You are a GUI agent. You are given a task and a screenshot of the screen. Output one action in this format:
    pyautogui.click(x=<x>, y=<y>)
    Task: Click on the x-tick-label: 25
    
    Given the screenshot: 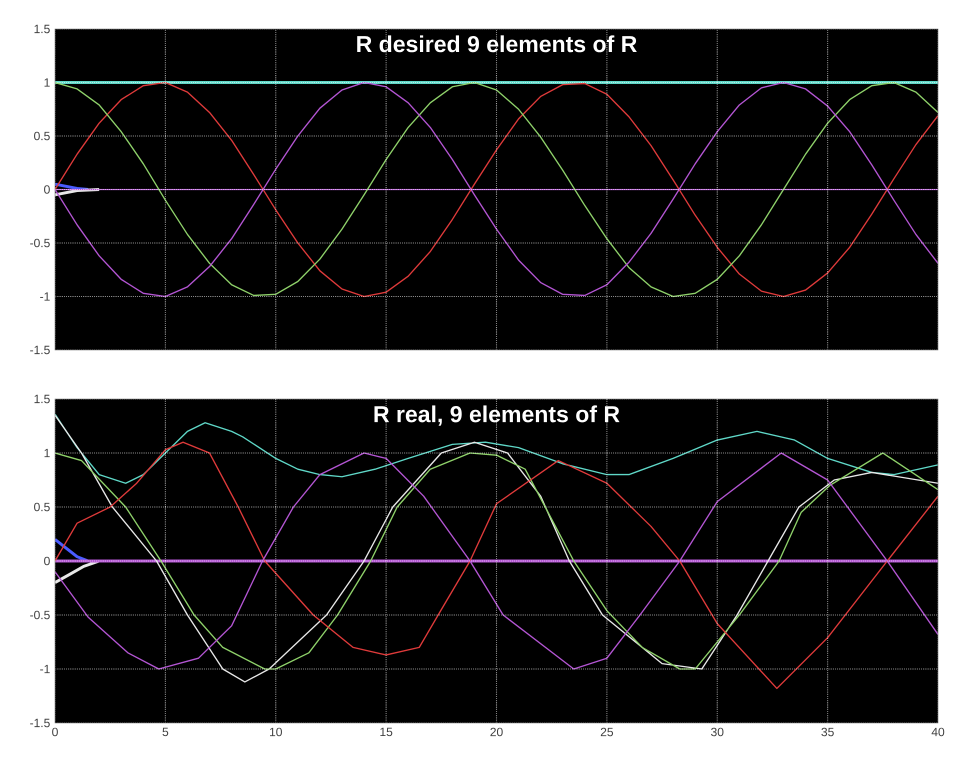 What is the action you would take?
    pyautogui.click(x=607, y=732)
    